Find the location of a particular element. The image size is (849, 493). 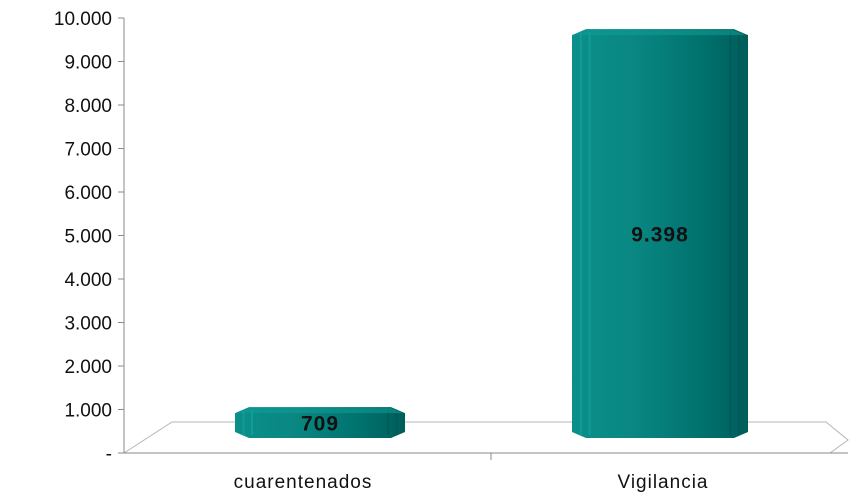

data-label-vigilancia: 9.398 is located at coordinates (660, 235).